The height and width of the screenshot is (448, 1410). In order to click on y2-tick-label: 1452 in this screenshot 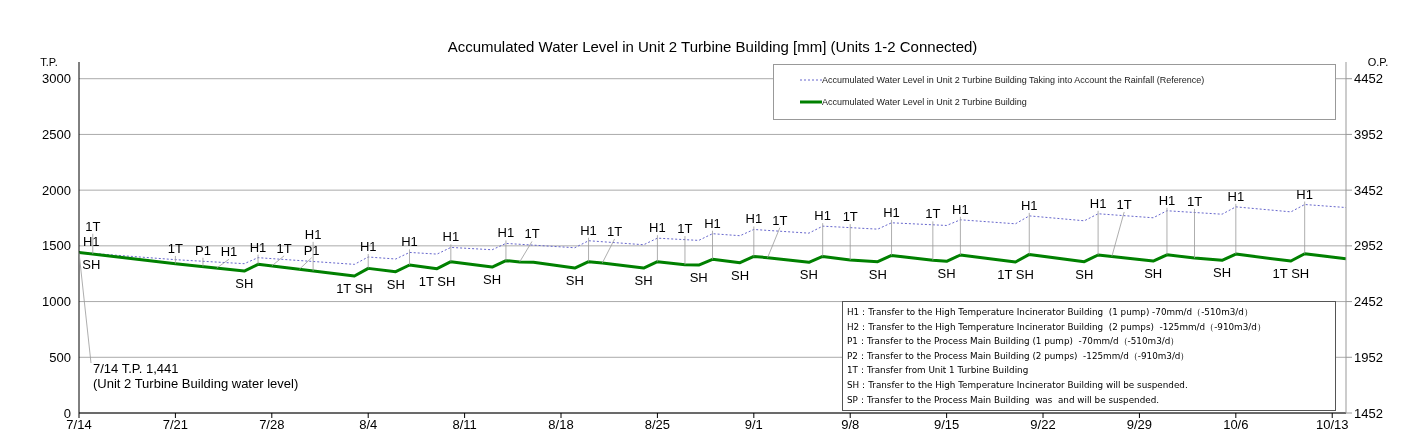, I will do `click(1368, 413)`.